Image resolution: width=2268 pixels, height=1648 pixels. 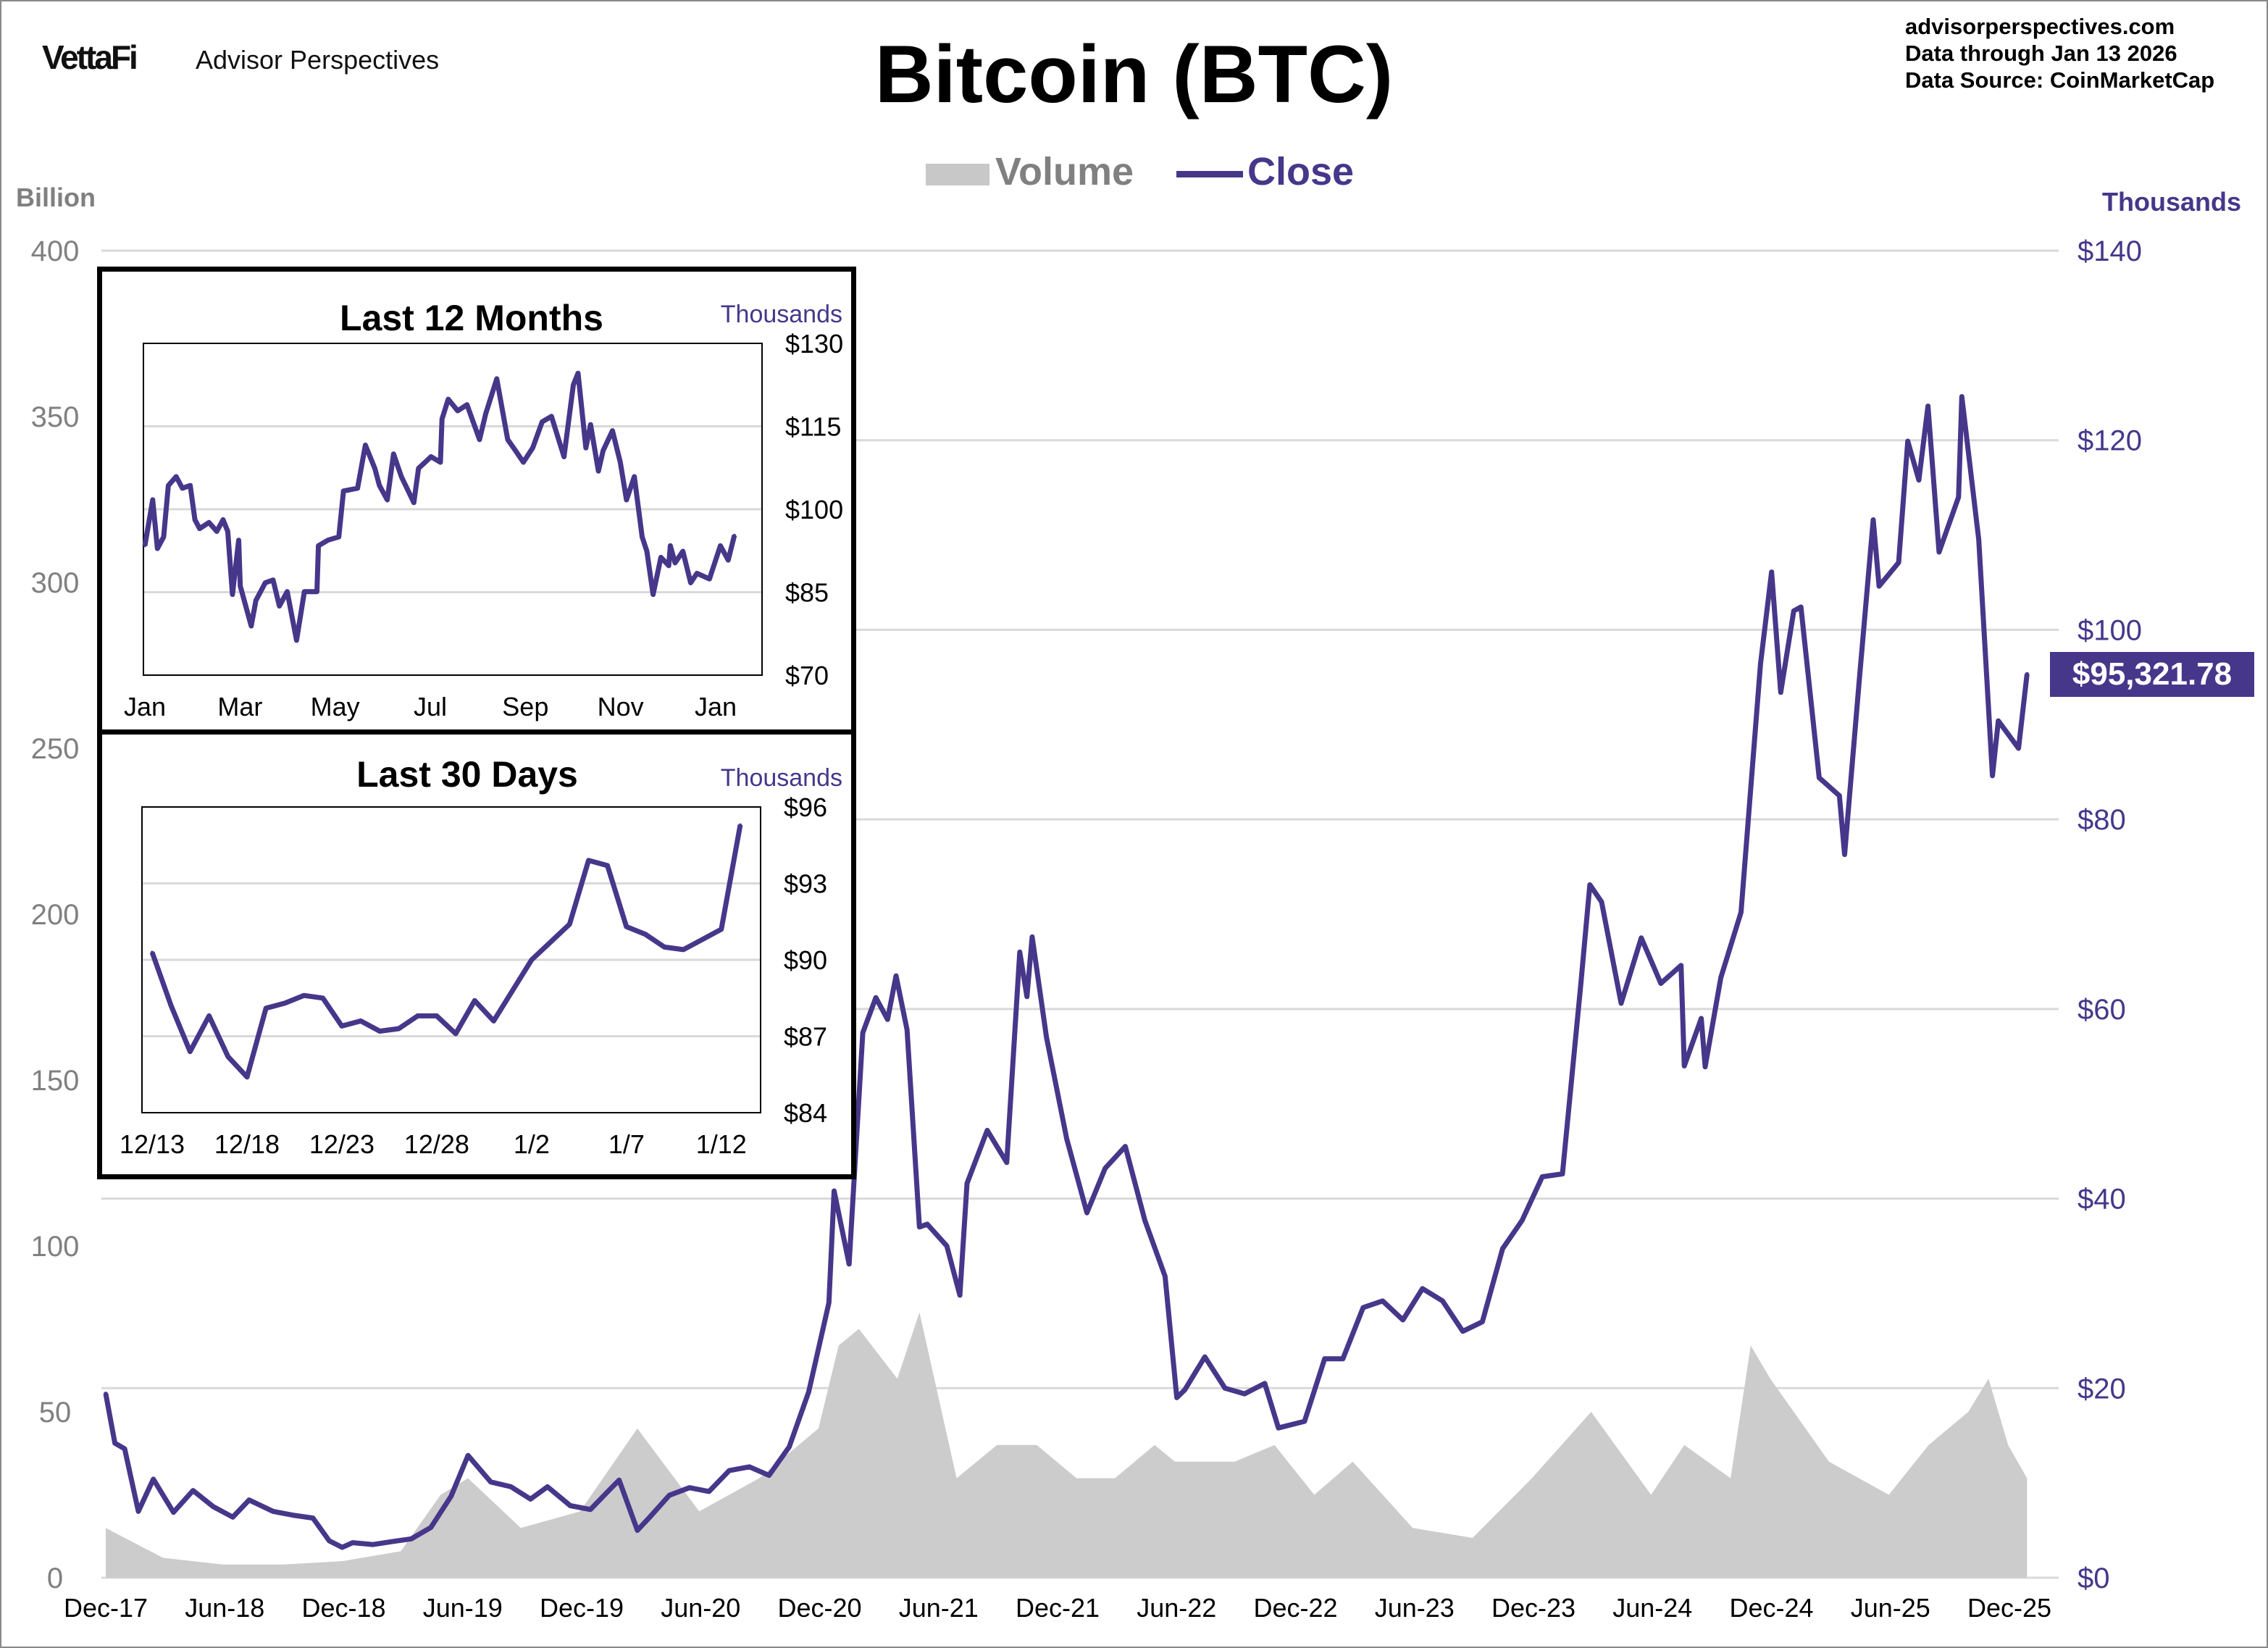 I want to click on inset-30d-y-tick-label: $93, so click(x=805, y=884).